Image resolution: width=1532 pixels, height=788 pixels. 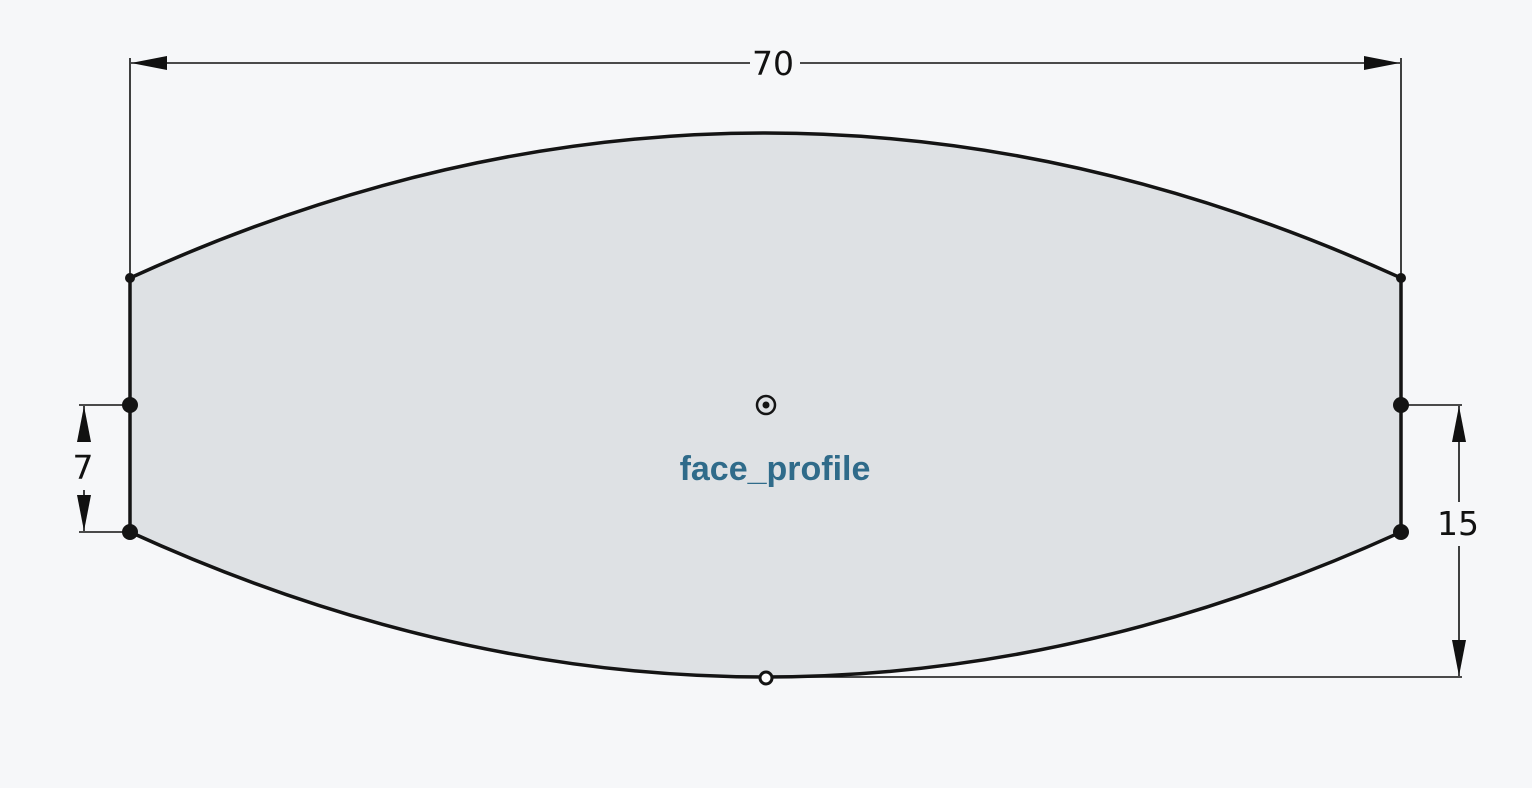 I want to click on dimension-right-height: 15, so click(x=1458, y=541).